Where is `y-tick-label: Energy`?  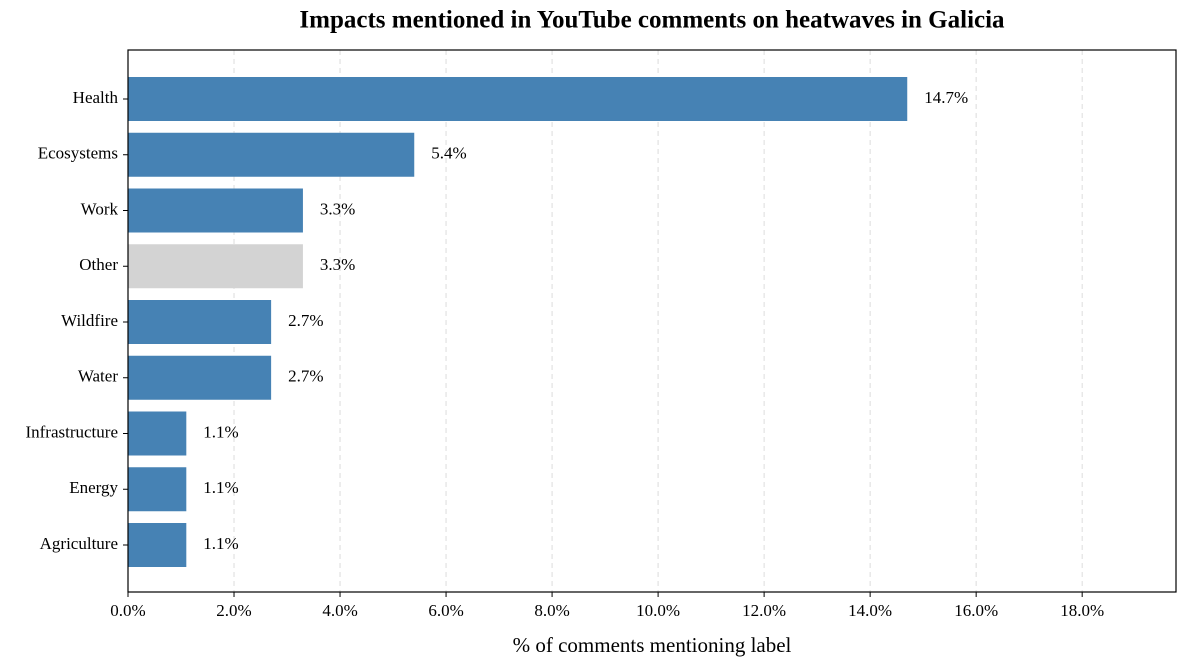 y-tick-label: Energy is located at coordinates (93, 487).